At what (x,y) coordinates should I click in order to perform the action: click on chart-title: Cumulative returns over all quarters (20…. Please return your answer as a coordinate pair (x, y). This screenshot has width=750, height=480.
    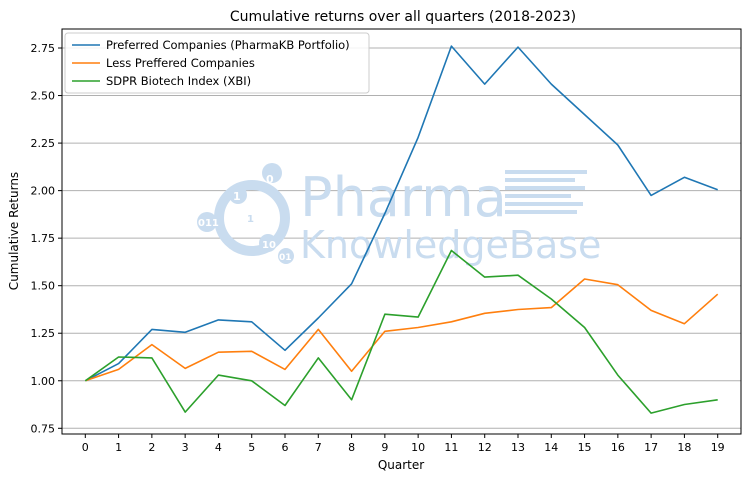
    Looking at the image, I should click on (403, 17).